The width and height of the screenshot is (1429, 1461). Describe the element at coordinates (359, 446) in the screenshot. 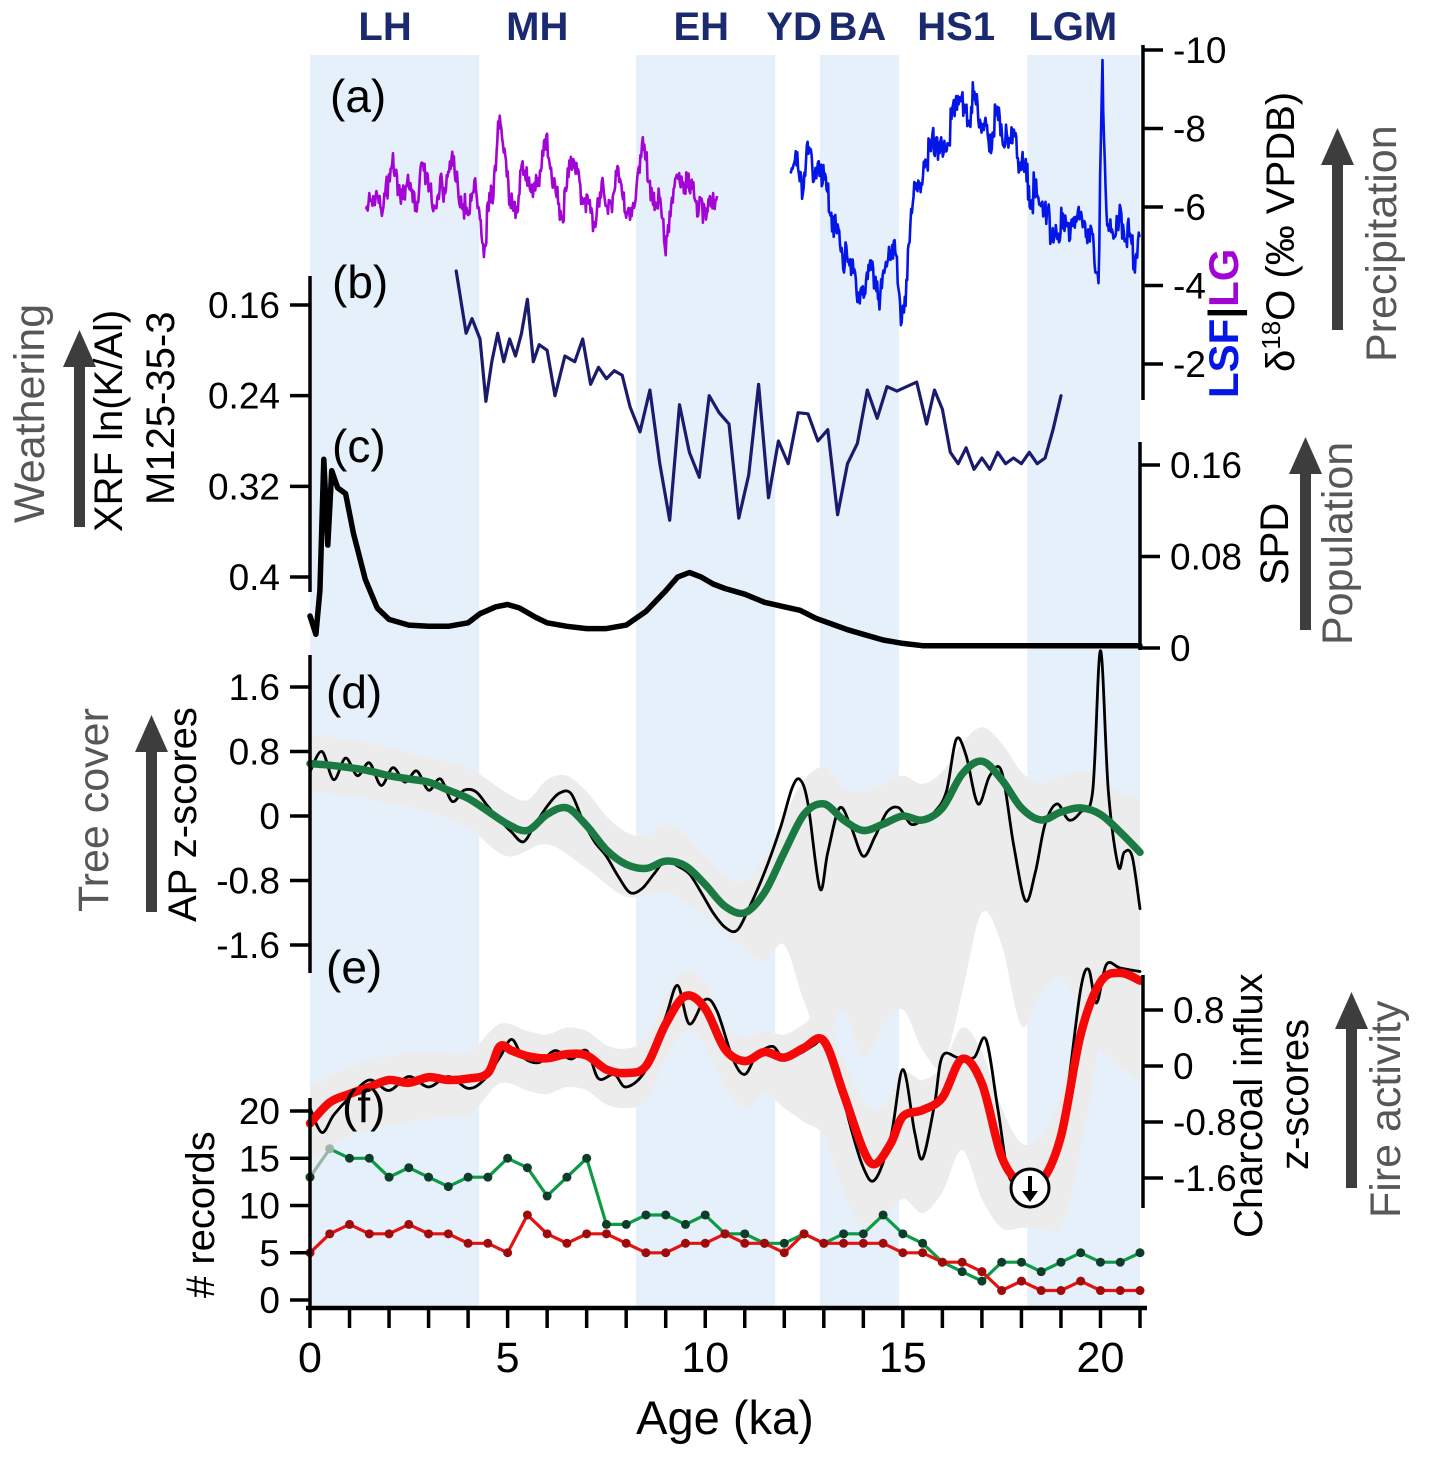

I see `panel-letter-c: (c)` at that location.